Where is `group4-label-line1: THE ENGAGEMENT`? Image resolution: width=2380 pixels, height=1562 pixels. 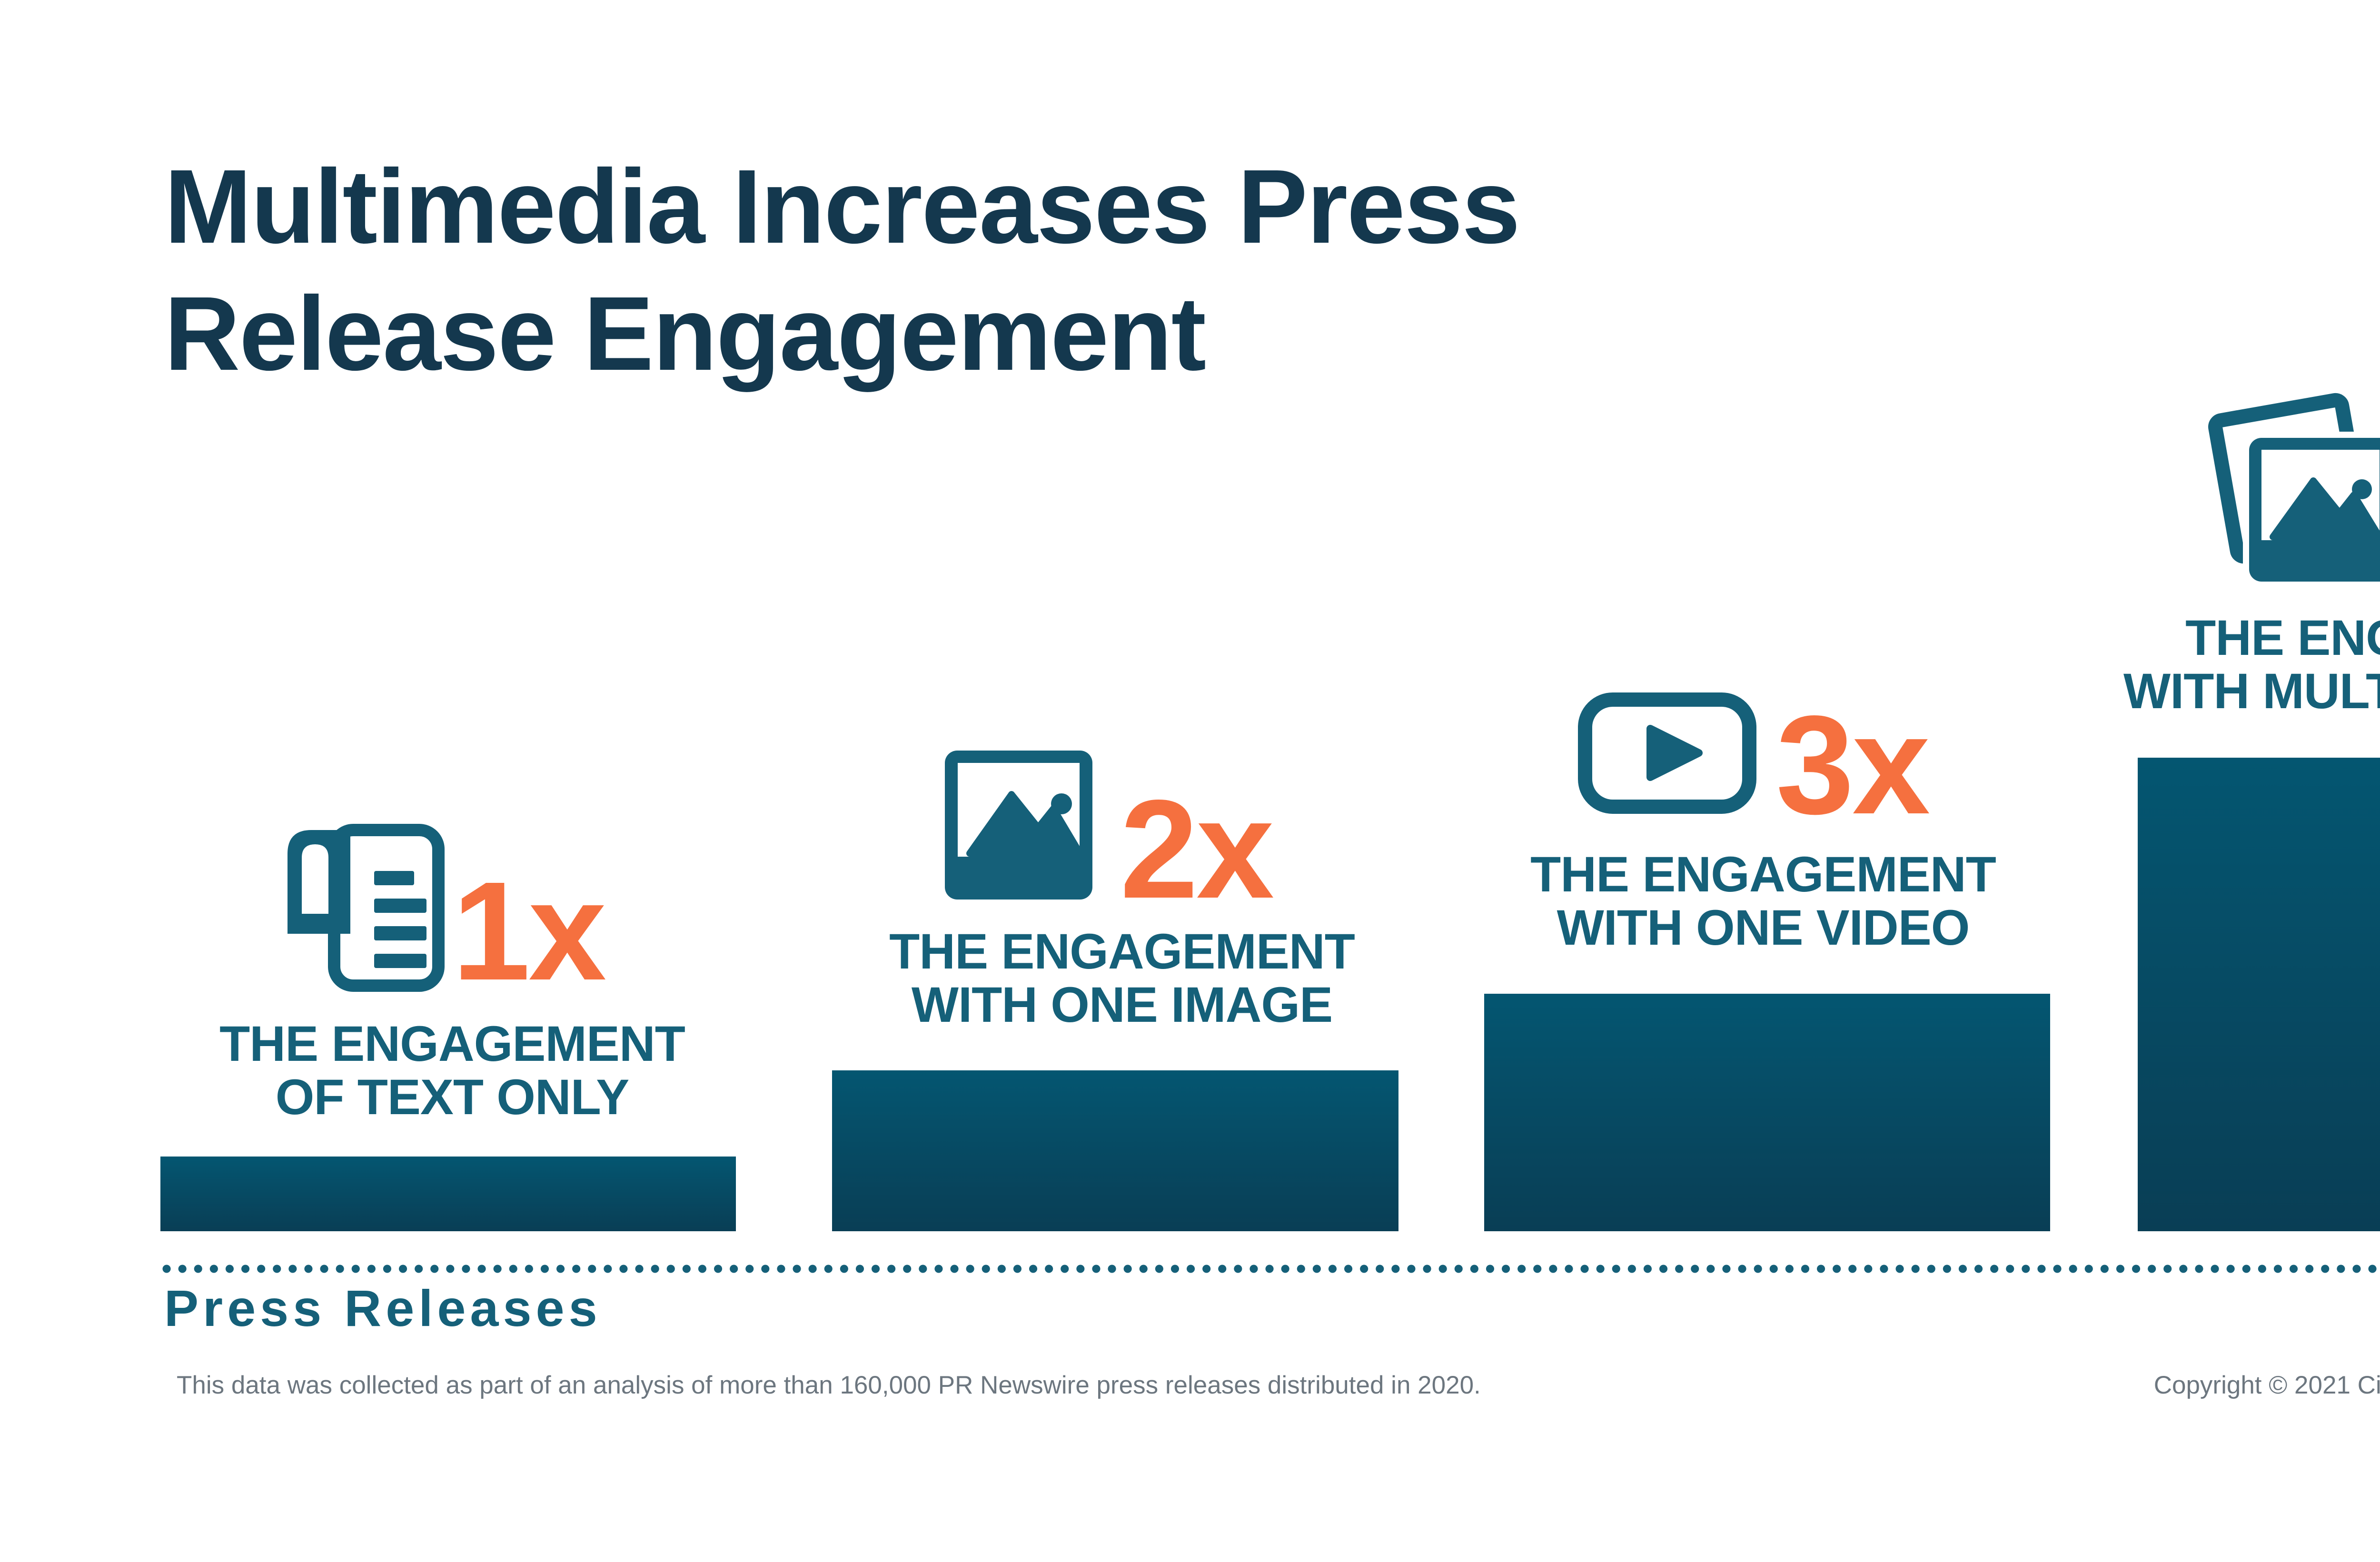
group4-label-line1: THE ENGAGEMENT is located at coordinates (2282, 638).